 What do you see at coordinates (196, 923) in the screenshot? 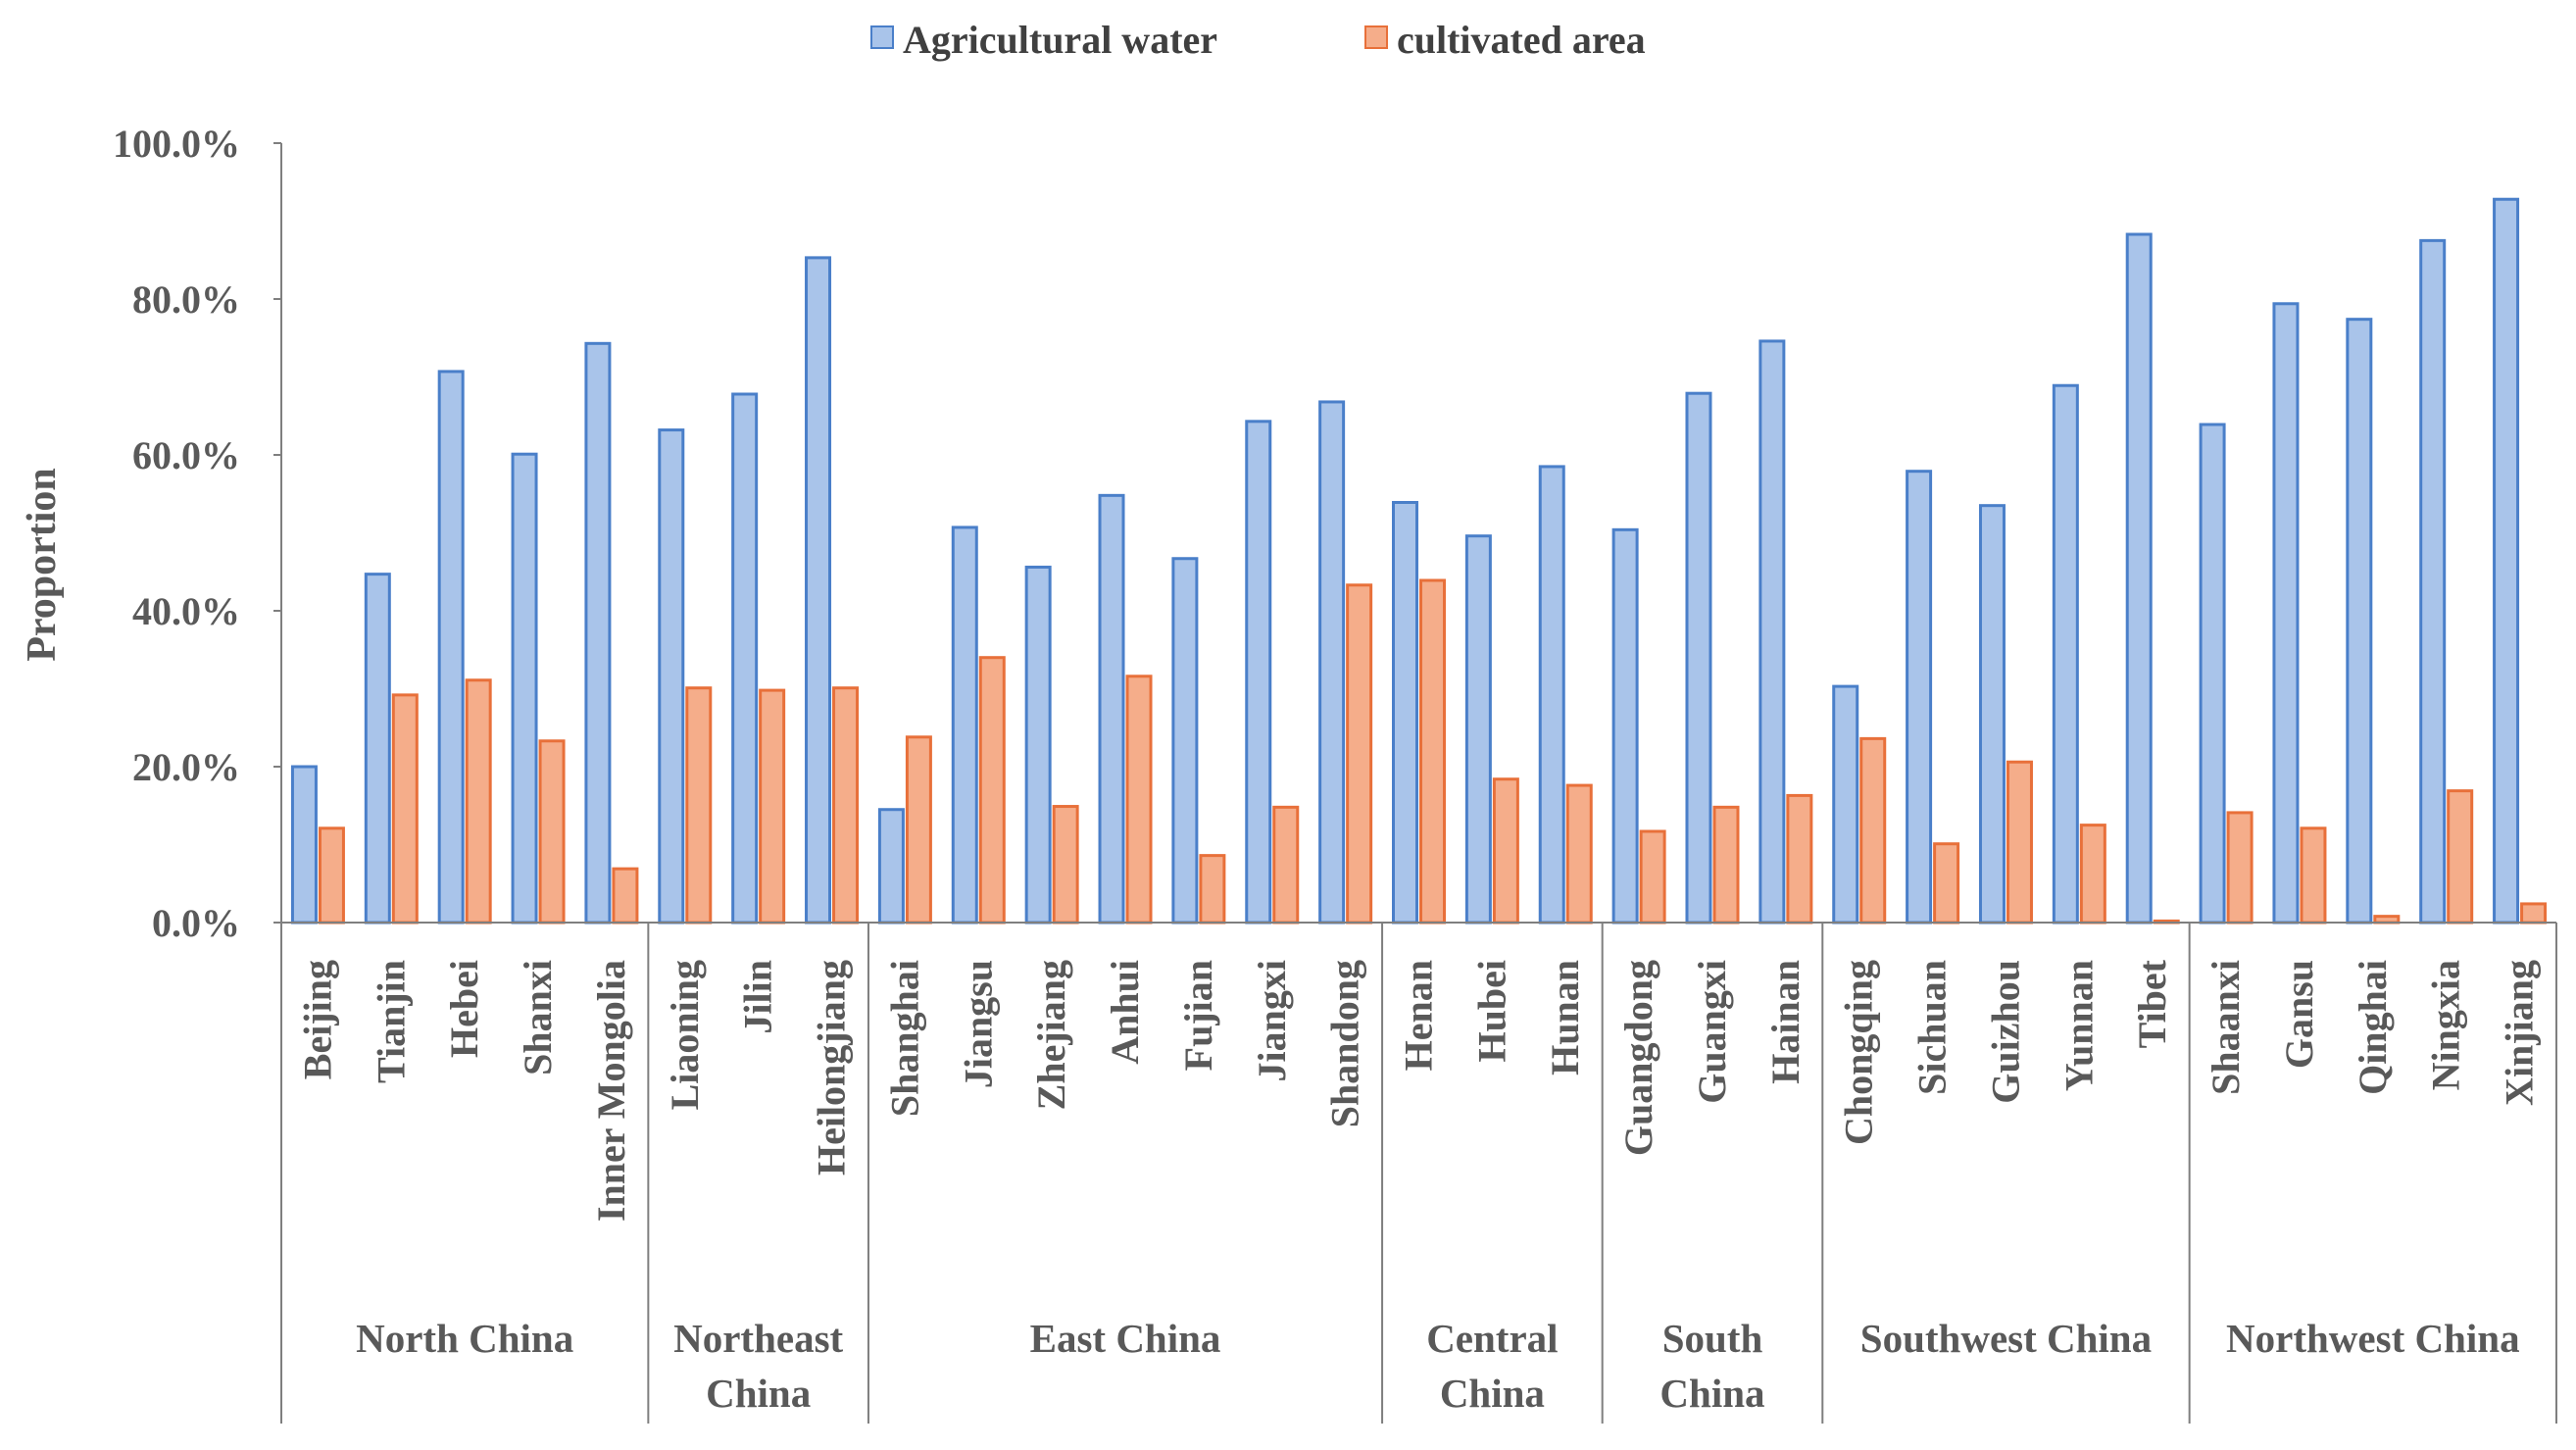
I see `y-tick-label: 0.0%` at bounding box center [196, 923].